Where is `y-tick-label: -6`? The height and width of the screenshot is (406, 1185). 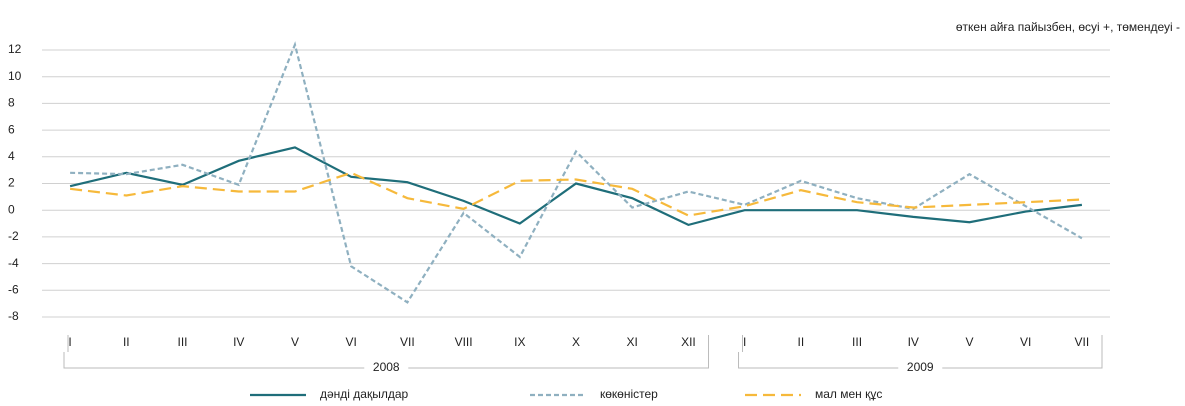
y-tick-label: -6 is located at coordinates (13, 289).